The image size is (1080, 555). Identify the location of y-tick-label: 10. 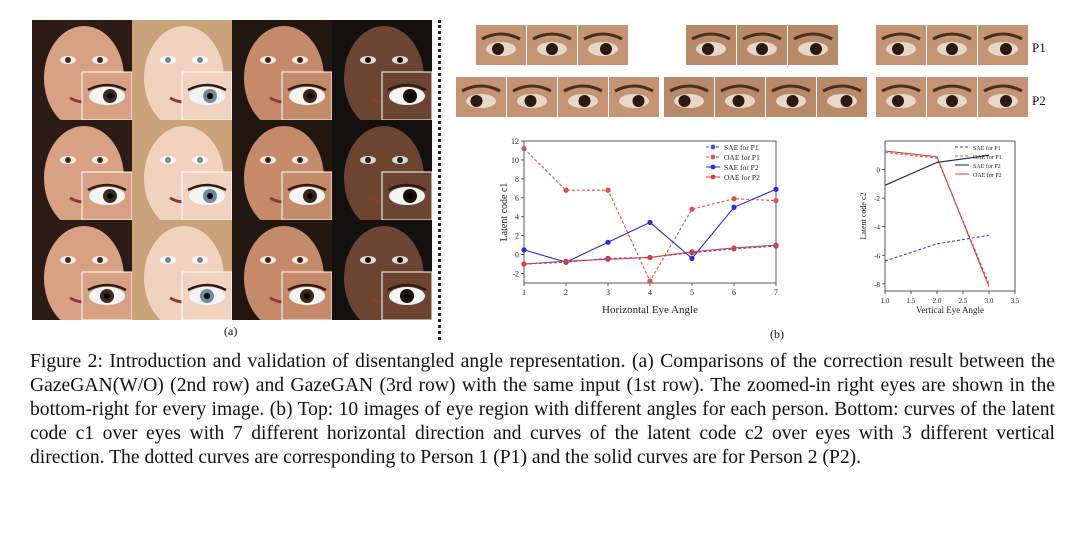
(515, 160).